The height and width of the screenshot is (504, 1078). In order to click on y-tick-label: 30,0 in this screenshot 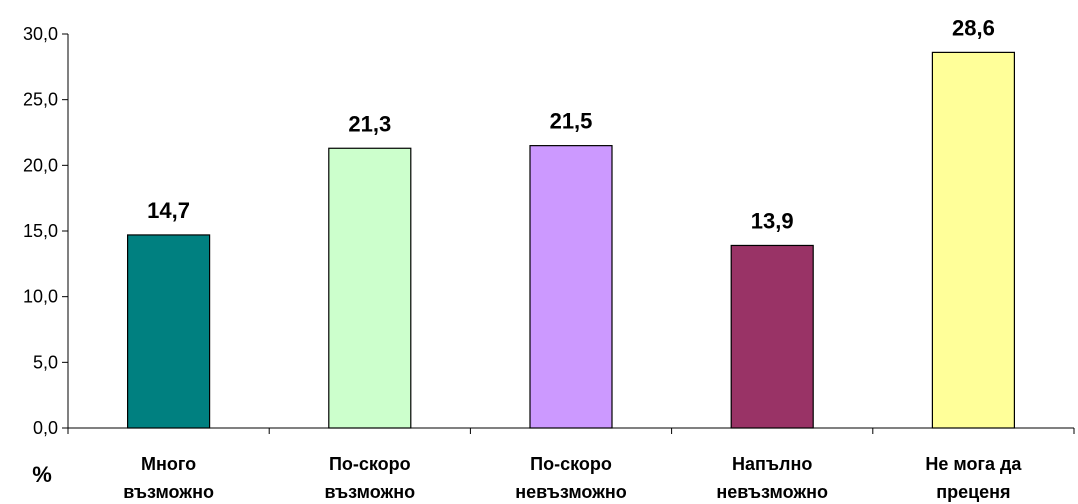, I will do `click(40, 34)`.